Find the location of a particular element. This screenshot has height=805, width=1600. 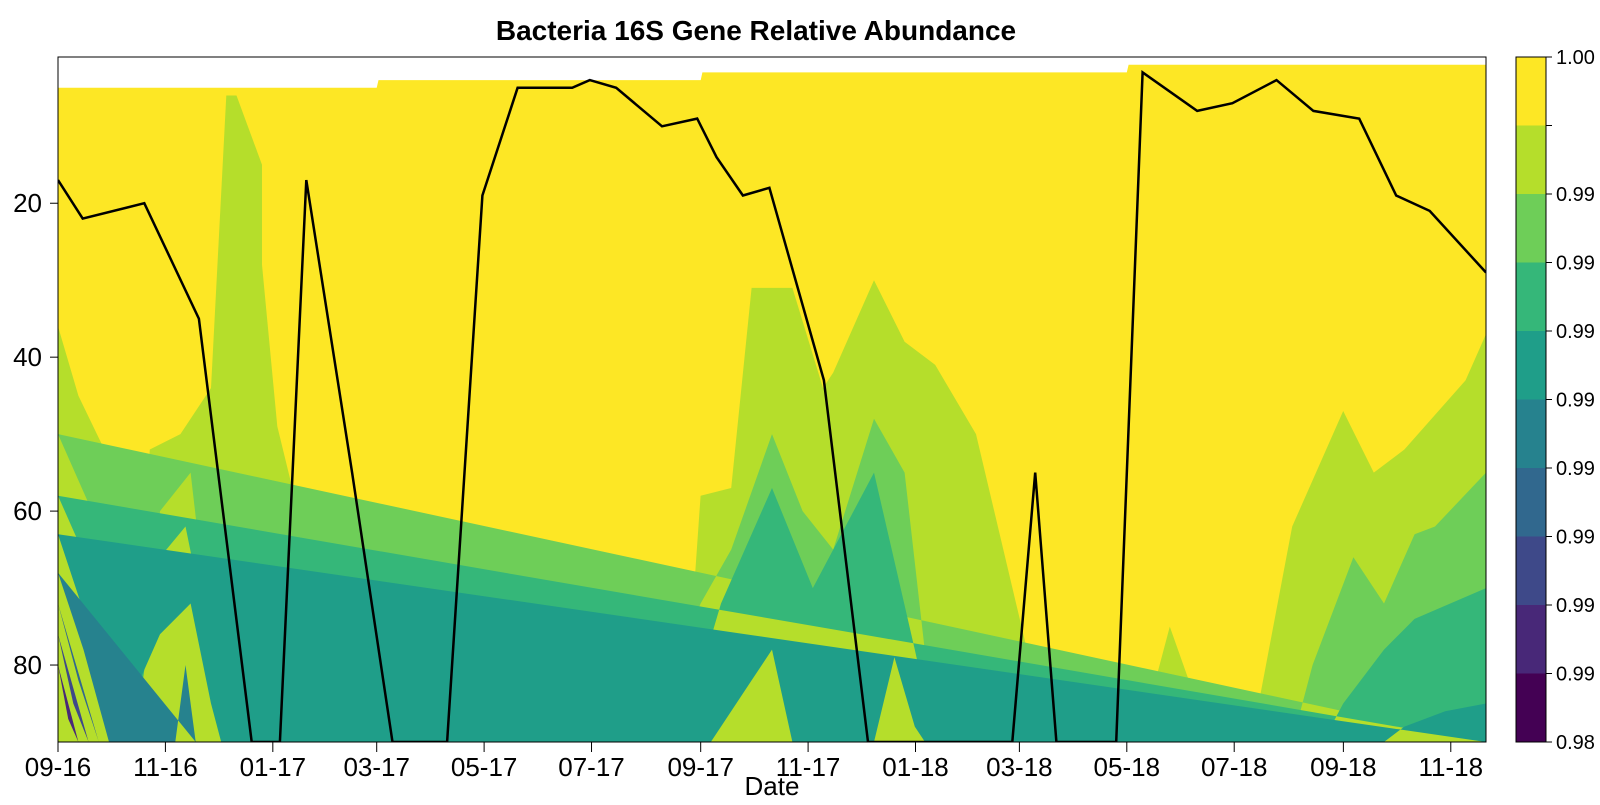

chart-title: Bacteria 16S Gene Relative Abundance is located at coordinates (756, 30).